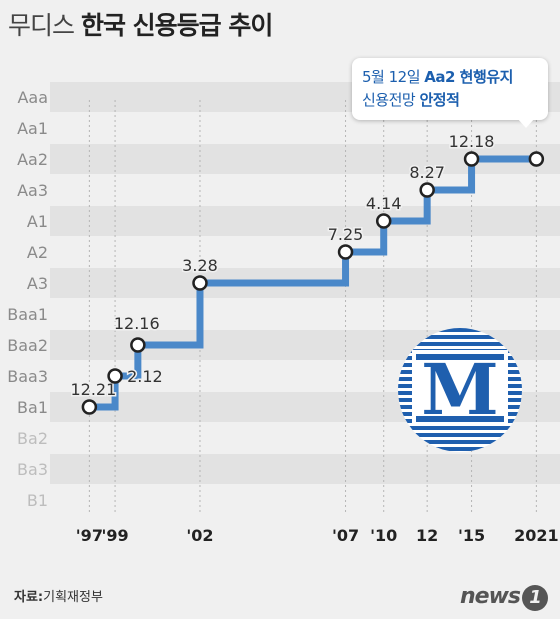 This screenshot has width=560, height=619. Describe the element at coordinates (145, 376) in the screenshot. I see `point-label: 2.12` at that location.